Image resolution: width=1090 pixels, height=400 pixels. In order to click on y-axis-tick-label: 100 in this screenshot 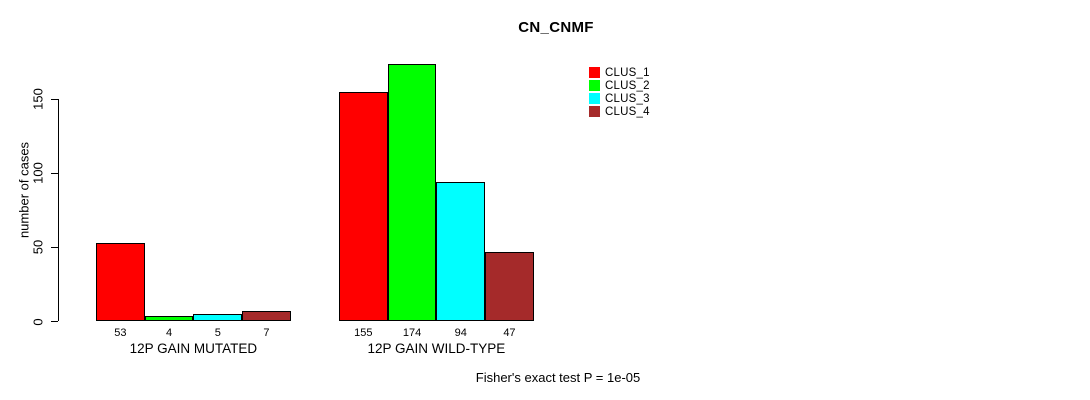, I will do `click(38, 173)`.